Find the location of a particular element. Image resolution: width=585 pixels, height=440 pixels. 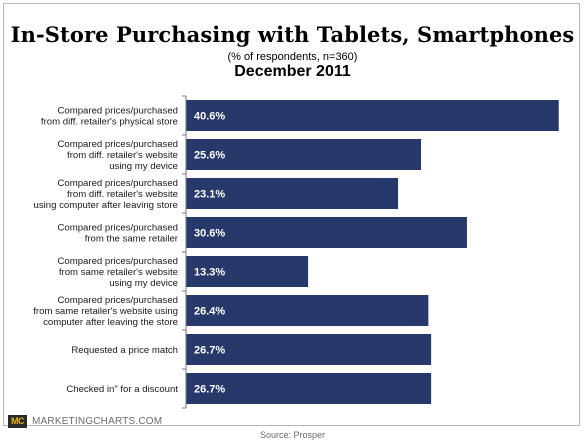

marketingcharts-logo: MC is located at coordinates (17, 421).